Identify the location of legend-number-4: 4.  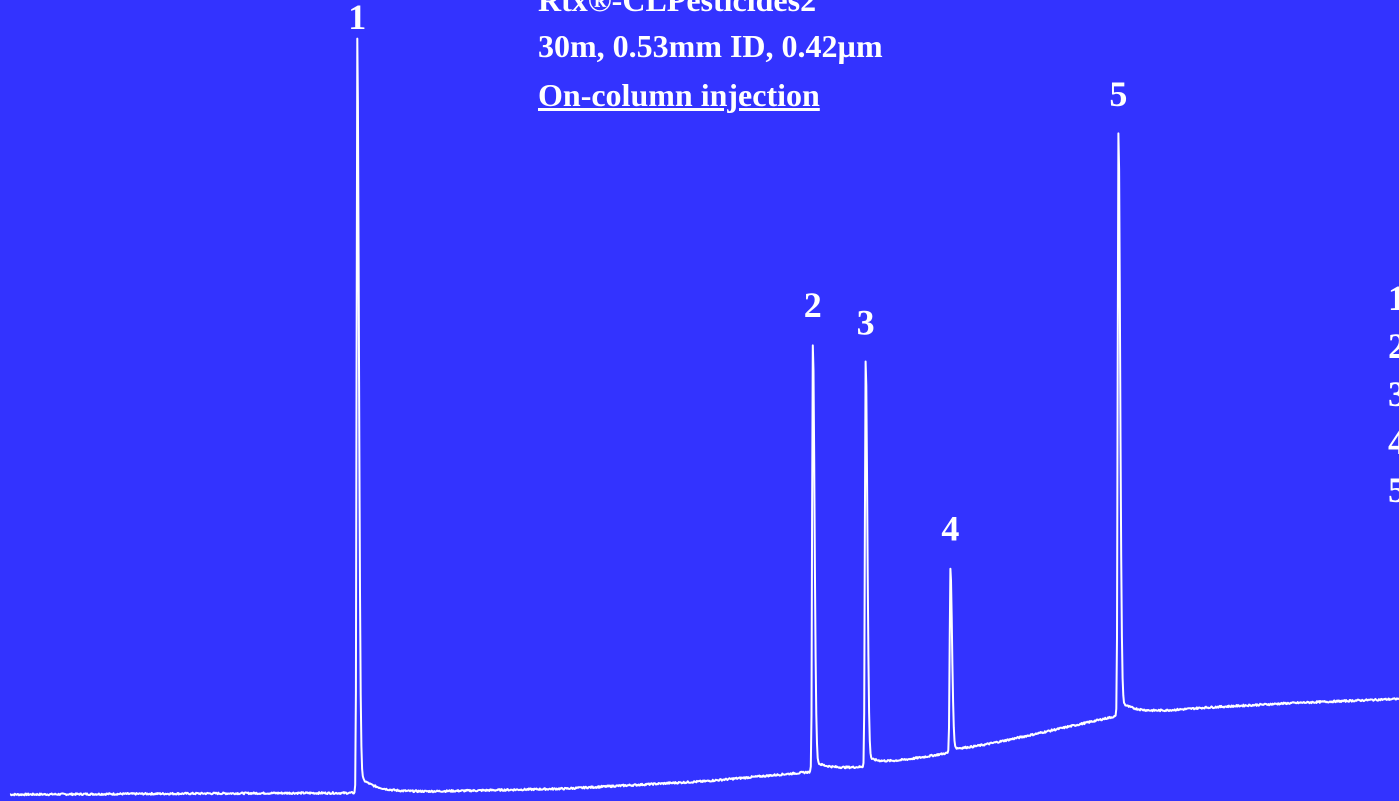
(1393, 442).